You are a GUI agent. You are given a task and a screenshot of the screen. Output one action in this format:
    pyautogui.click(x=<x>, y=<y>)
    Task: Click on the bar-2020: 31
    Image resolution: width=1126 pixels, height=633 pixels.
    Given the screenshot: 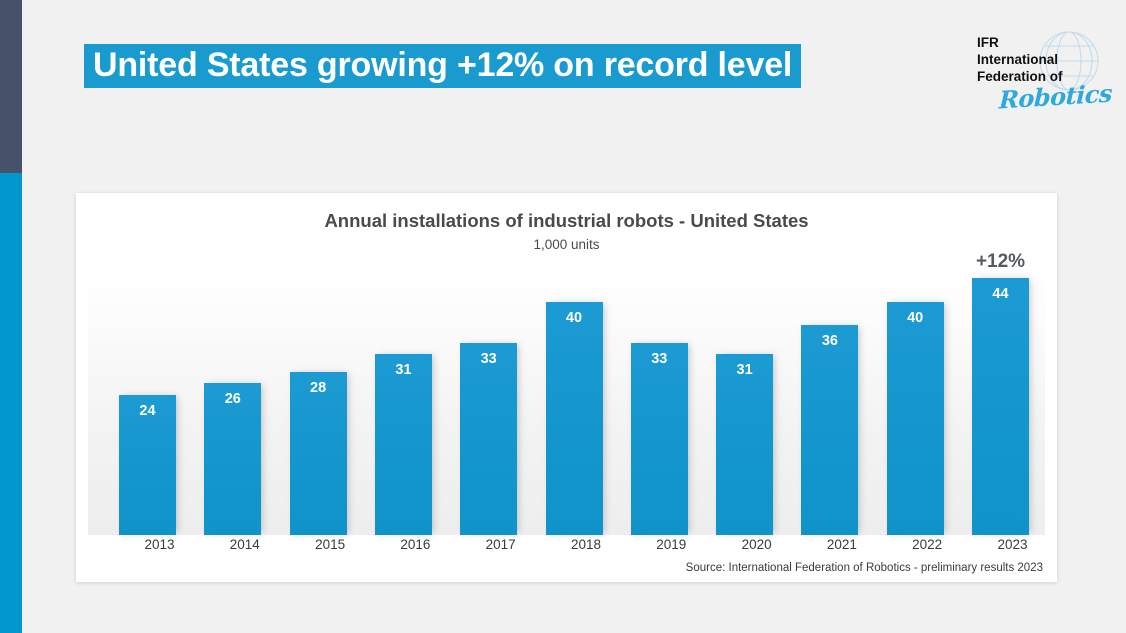 What is the action you would take?
    pyautogui.click(x=745, y=444)
    